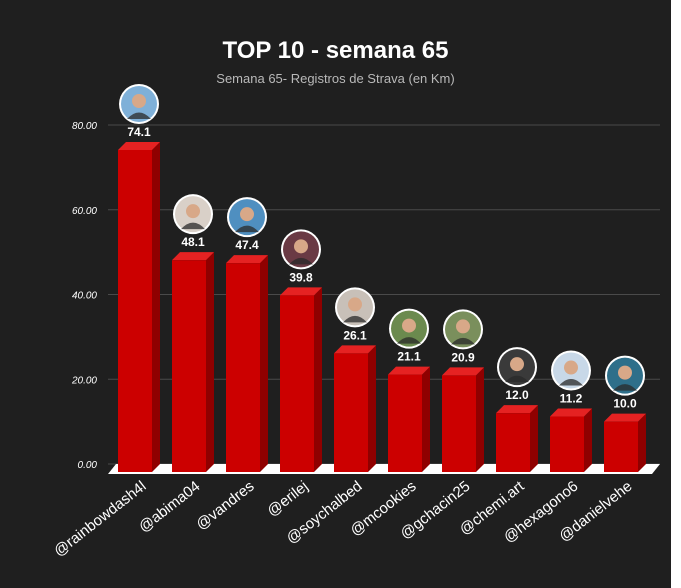  Describe the element at coordinates (139, 132) in the screenshot. I see `data-label: 74.1` at that location.